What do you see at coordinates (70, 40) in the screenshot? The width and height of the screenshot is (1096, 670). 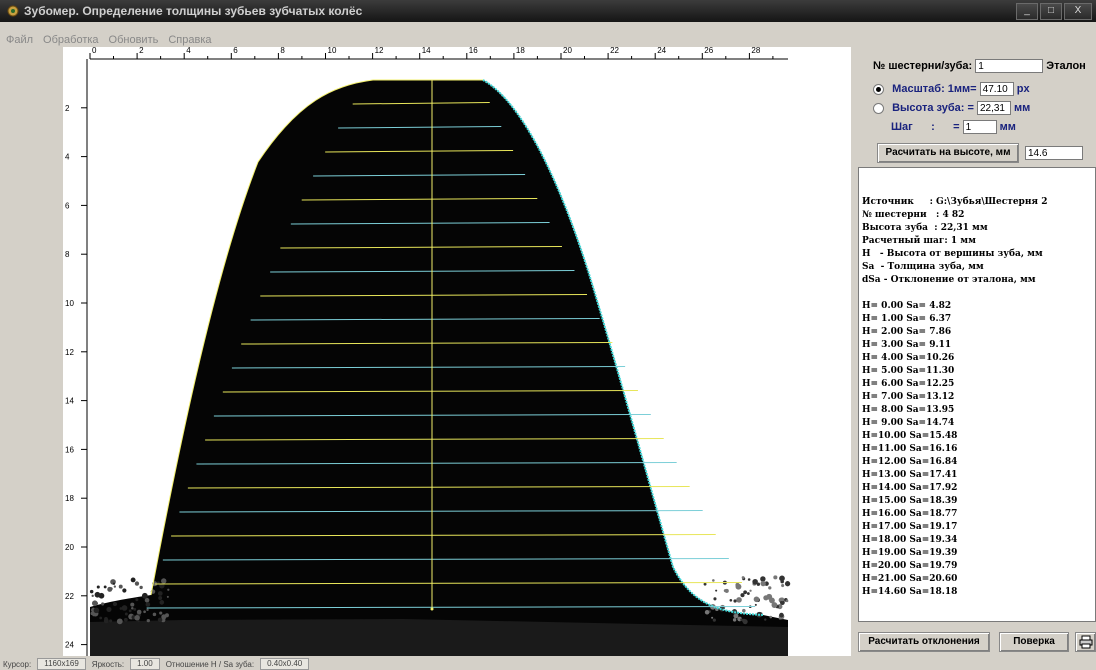 I see `menu-processing: Обработка` at bounding box center [70, 40].